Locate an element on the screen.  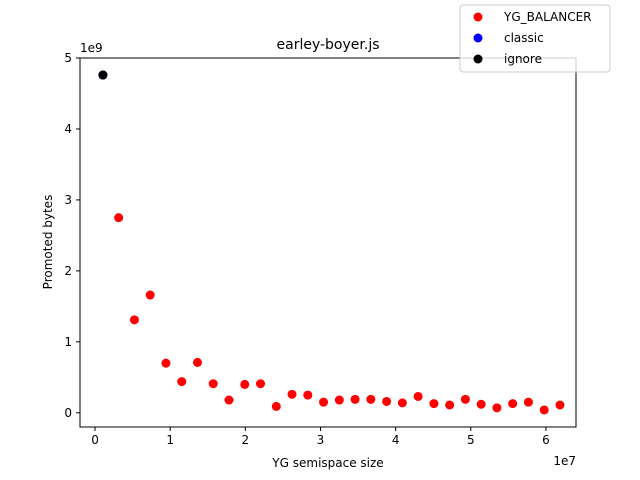
y-tick-label: 3 is located at coordinates (68, 200).